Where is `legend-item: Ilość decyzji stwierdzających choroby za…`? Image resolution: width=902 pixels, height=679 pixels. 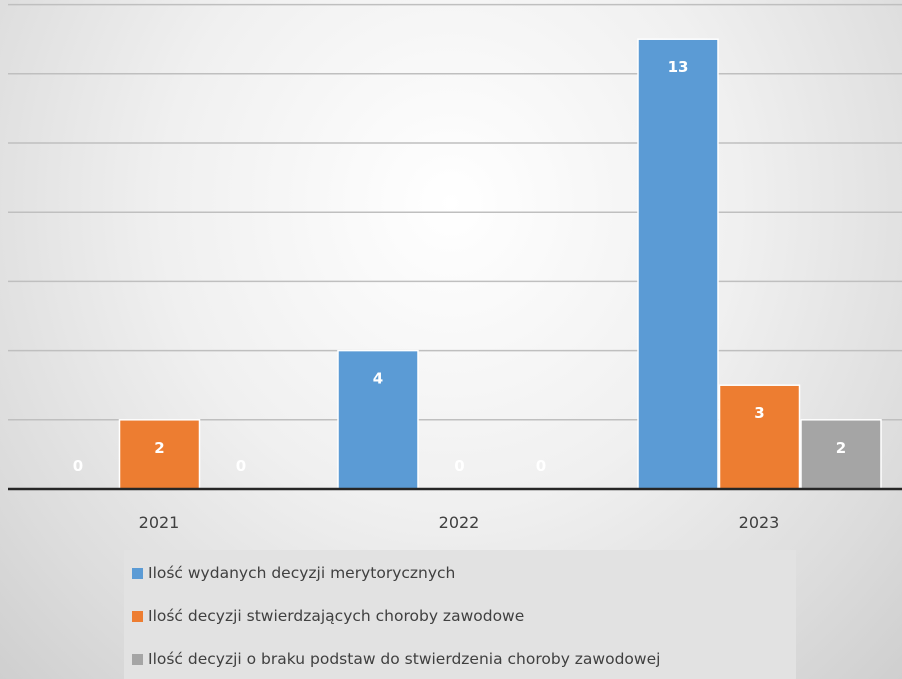
legend-item: Ilość decyzji stwierdzających choroby za… is located at coordinates (328, 616).